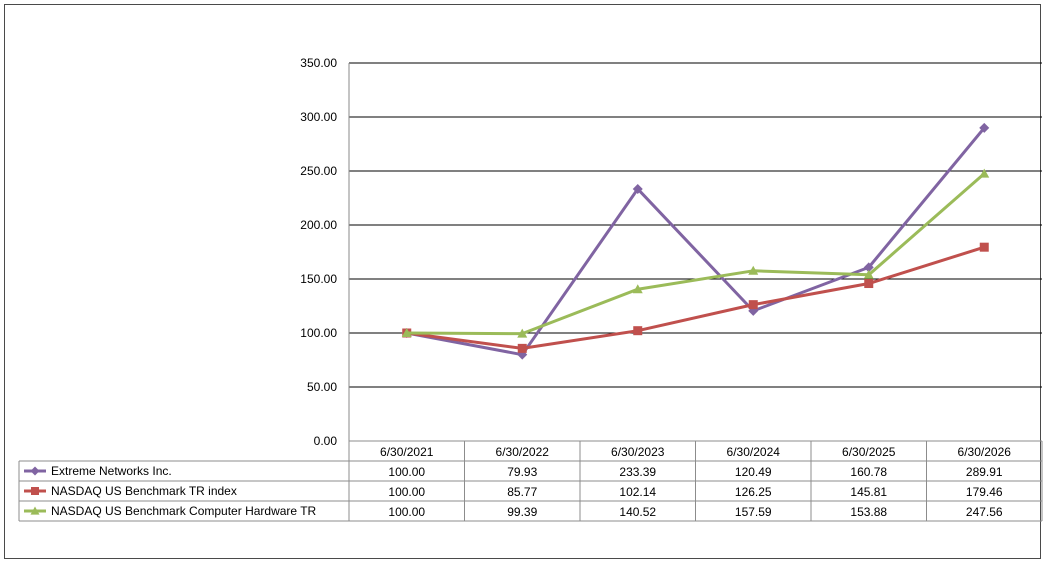  I want to click on table-value: 145.81, so click(868, 492).